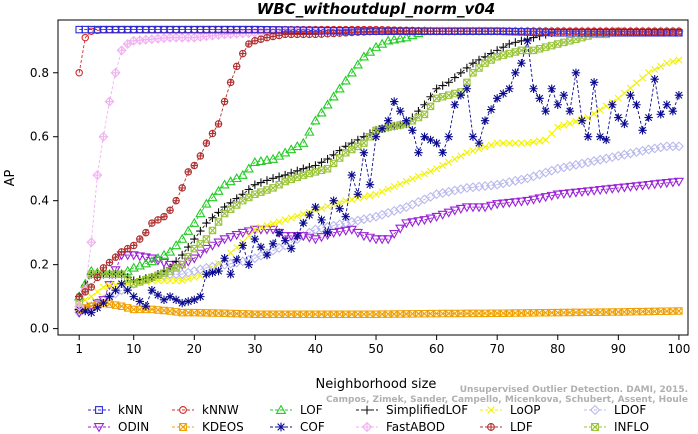  What do you see at coordinates (115, 410) in the screenshot?
I see `legend-item-knn: kNN` at bounding box center [115, 410].